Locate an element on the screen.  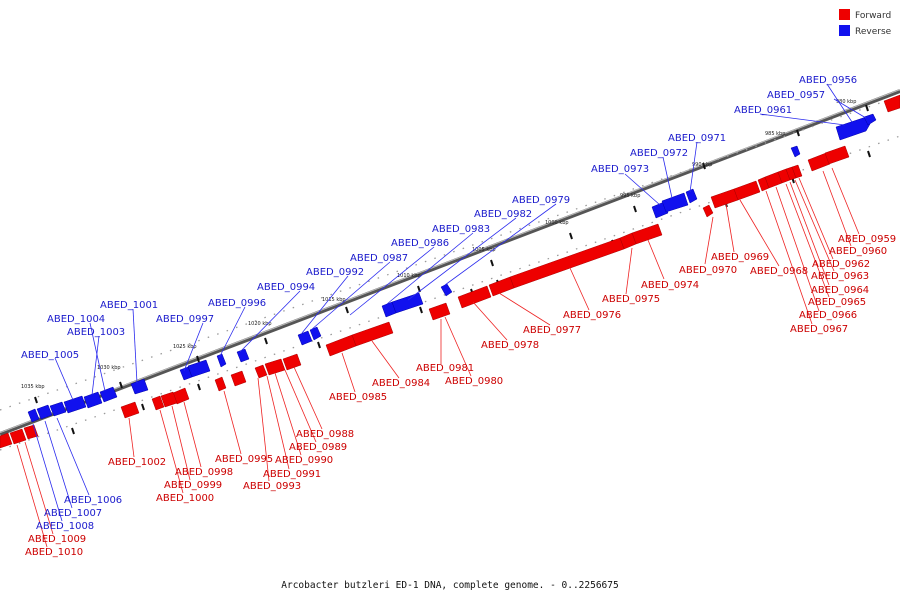
gene-label-abed-0975: ABED_0975 is located at coordinates (631, 299).